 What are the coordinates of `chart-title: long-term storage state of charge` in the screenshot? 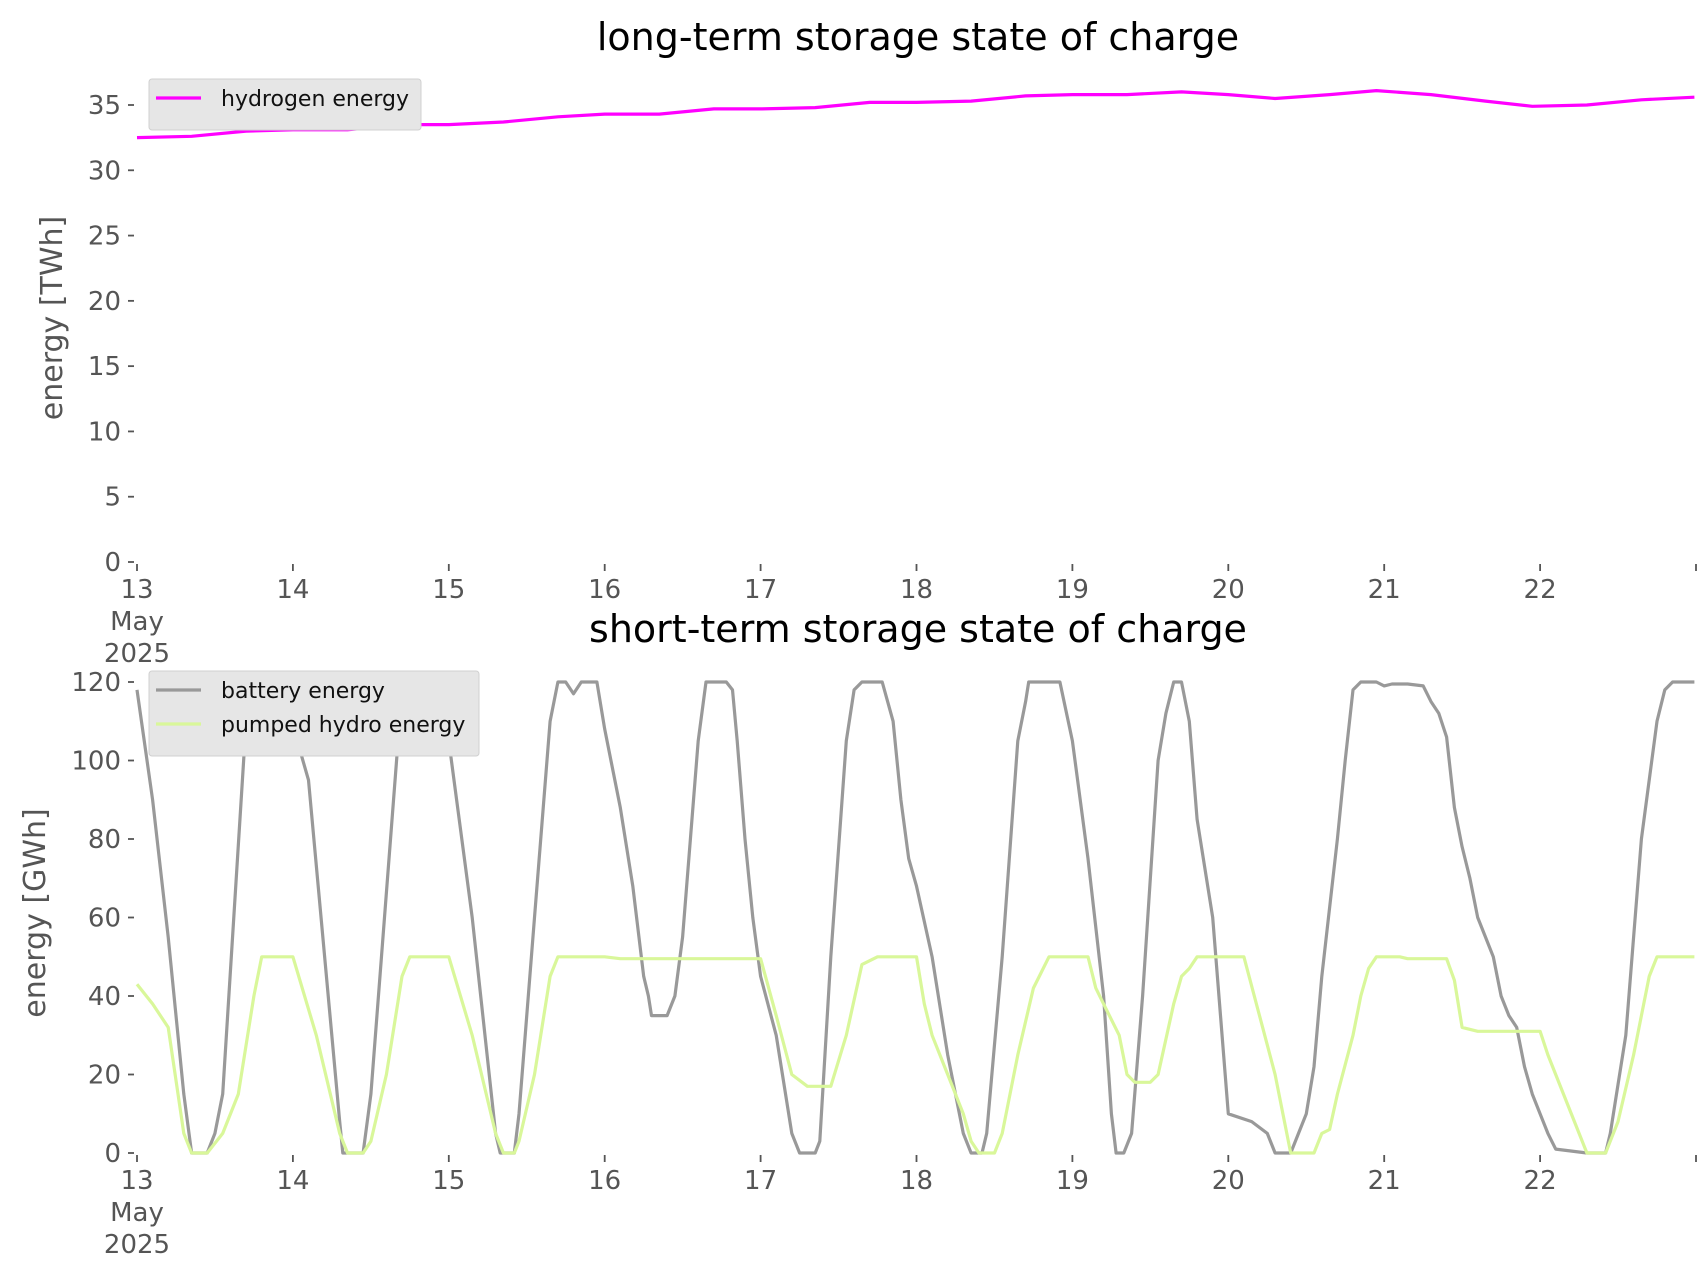 It's located at (918, 37).